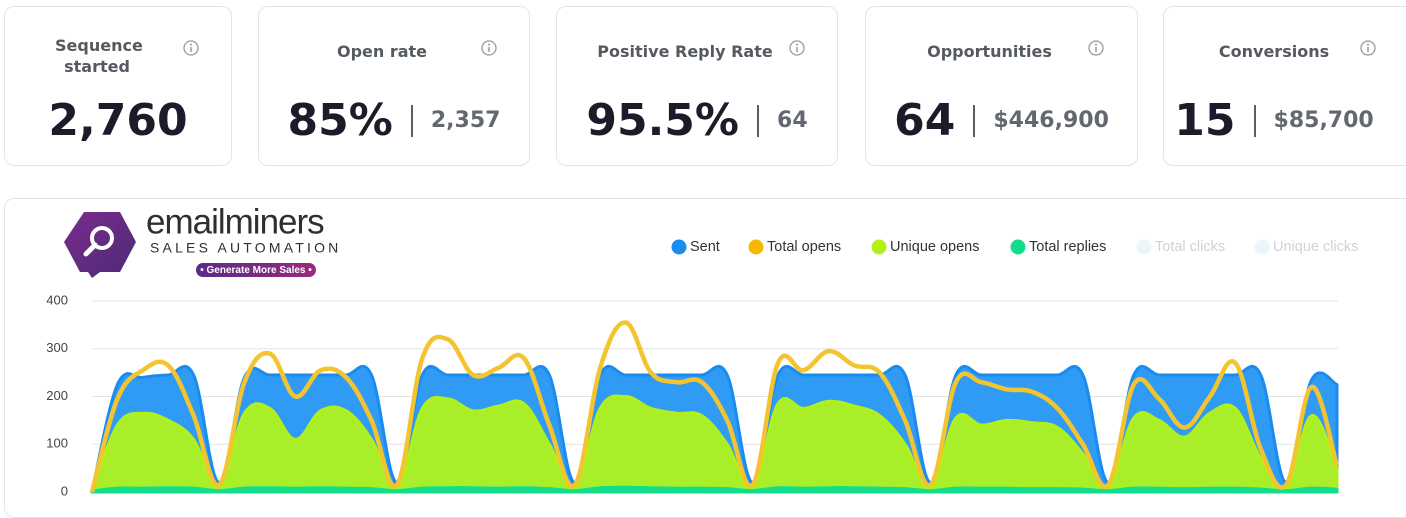 The width and height of the screenshot is (1406, 518). What do you see at coordinates (804, 247) in the screenshot?
I see `legend-label: Total opens` at bounding box center [804, 247].